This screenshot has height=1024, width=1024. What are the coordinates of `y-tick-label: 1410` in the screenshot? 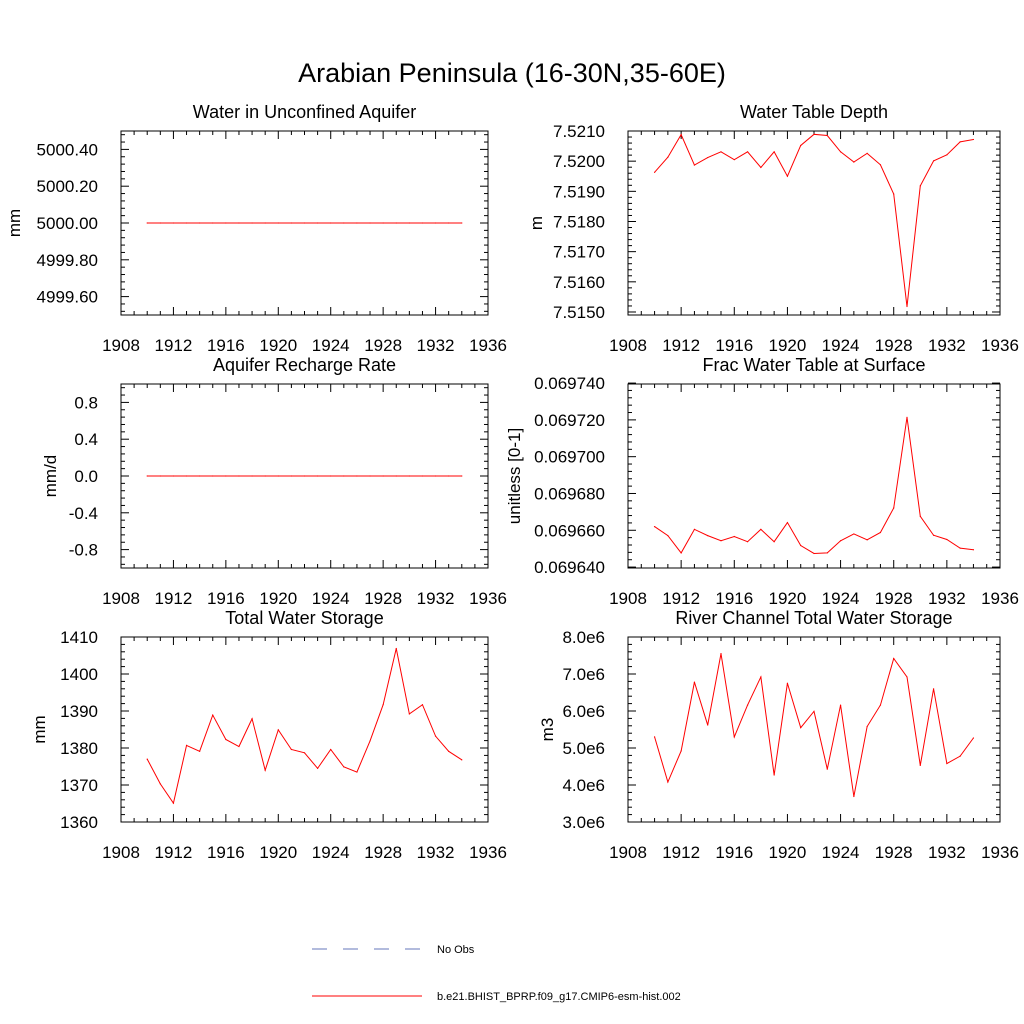 It's located at (79, 637).